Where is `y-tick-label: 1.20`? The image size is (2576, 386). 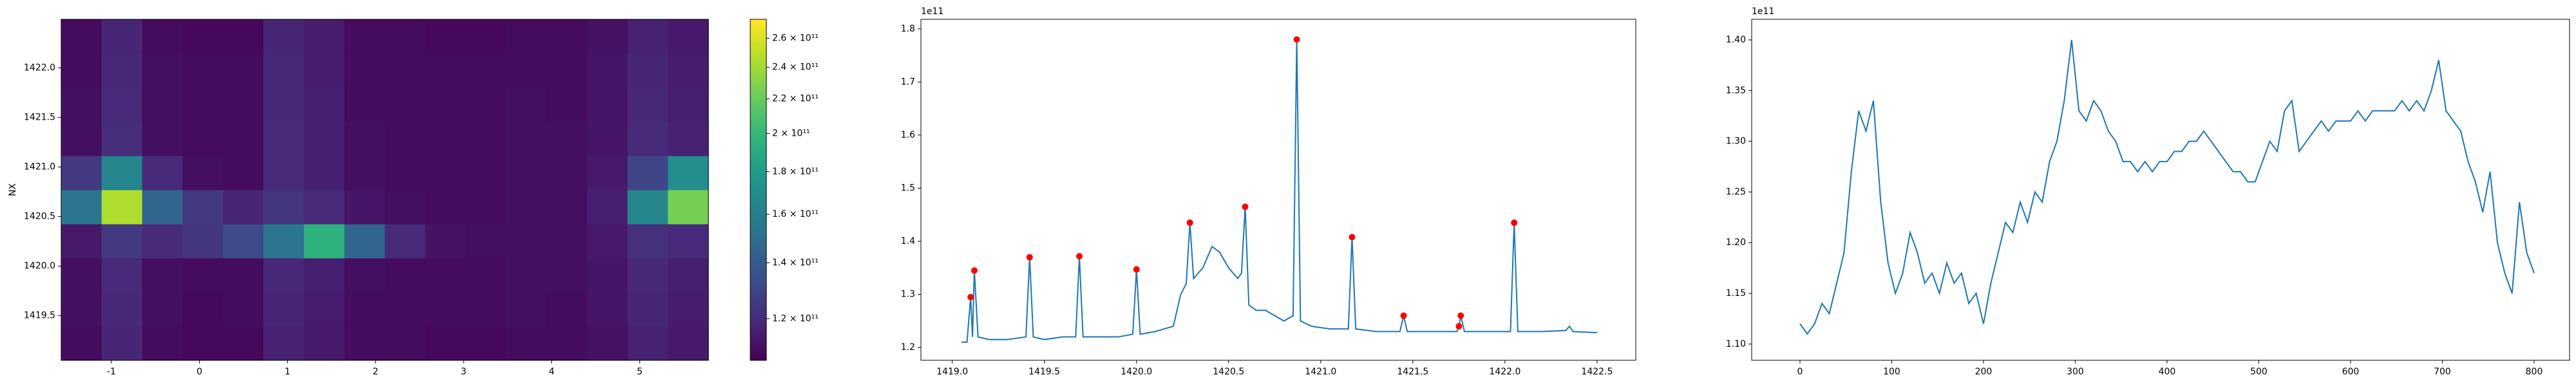 y-tick-label: 1.20 is located at coordinates (1736, 242).